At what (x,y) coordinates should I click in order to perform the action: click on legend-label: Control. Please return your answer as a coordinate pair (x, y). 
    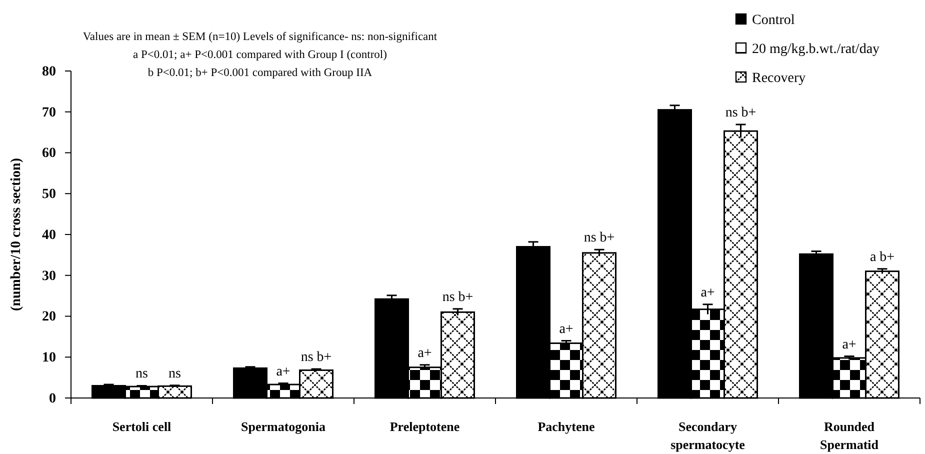
    Looking at the image, I should click on (773, 20).